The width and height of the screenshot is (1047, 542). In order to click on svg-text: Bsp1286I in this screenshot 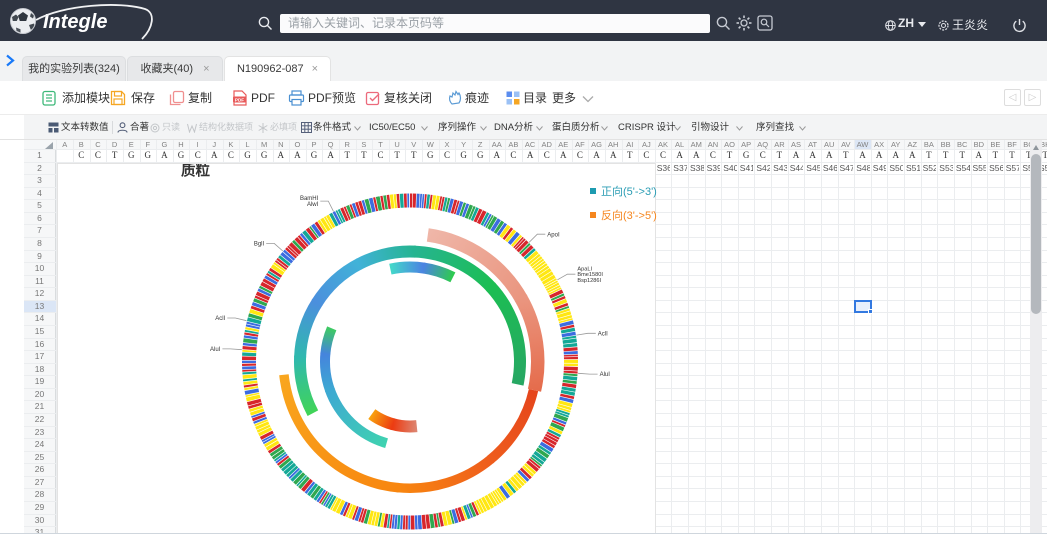, I will do `click(589, 281)`.